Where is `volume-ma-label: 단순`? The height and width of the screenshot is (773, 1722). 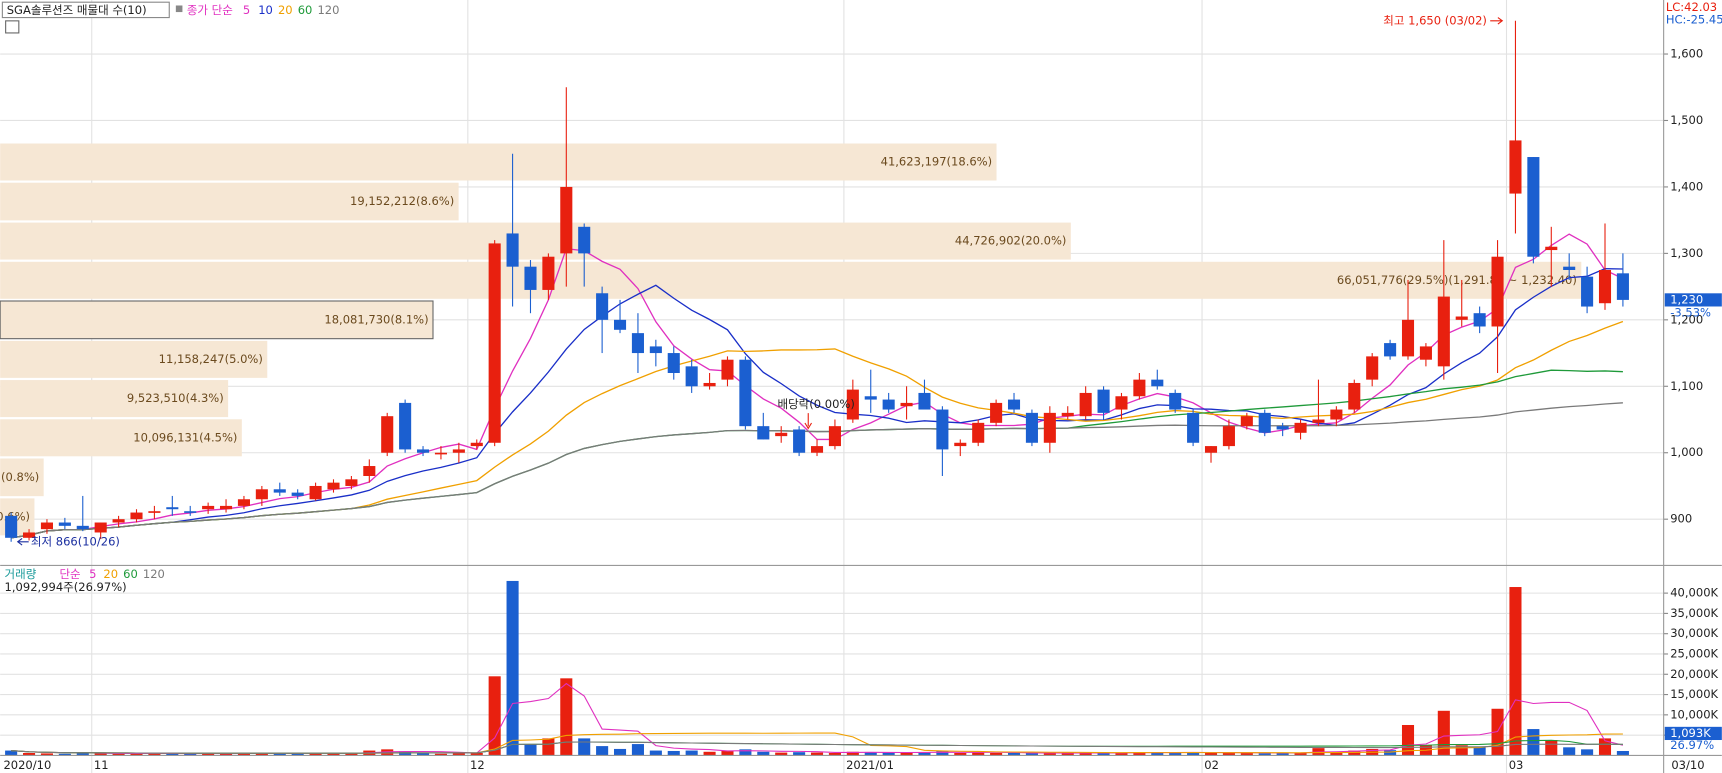 volume-ma-label: 단순 is located at coordinates (69, 574).